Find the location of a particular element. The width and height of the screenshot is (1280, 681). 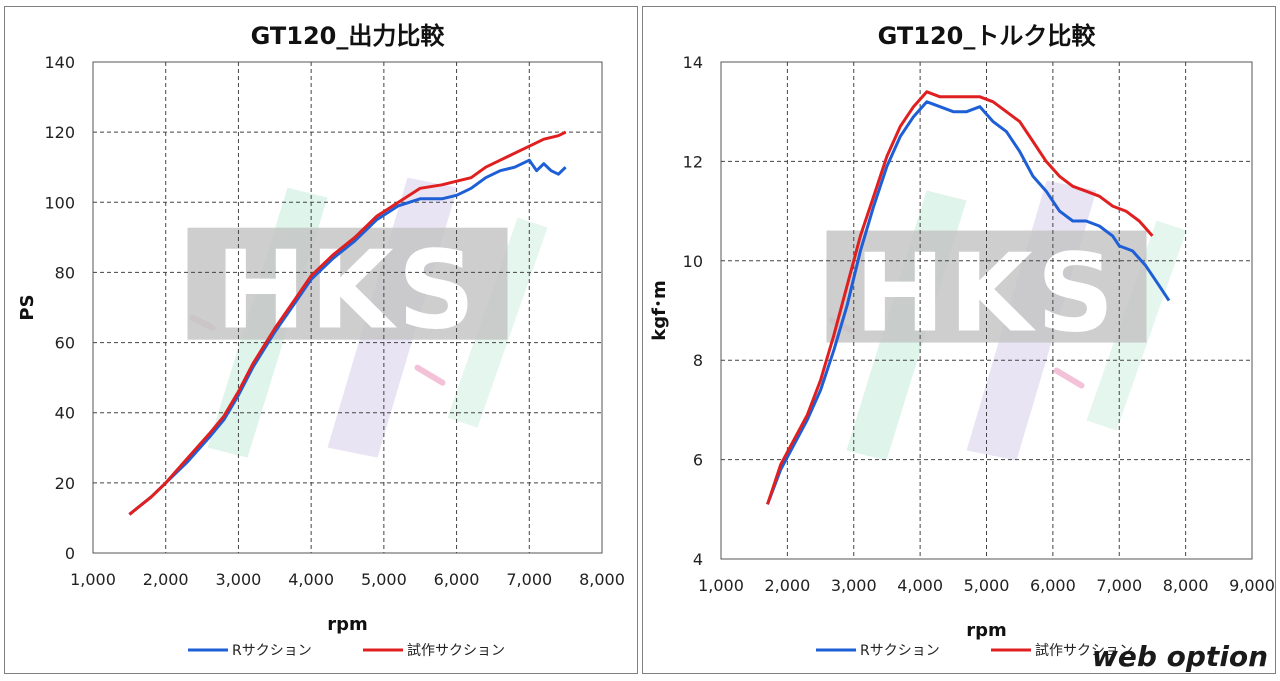

y-axis-label: kgf･m is located at coordinates (659, 310).